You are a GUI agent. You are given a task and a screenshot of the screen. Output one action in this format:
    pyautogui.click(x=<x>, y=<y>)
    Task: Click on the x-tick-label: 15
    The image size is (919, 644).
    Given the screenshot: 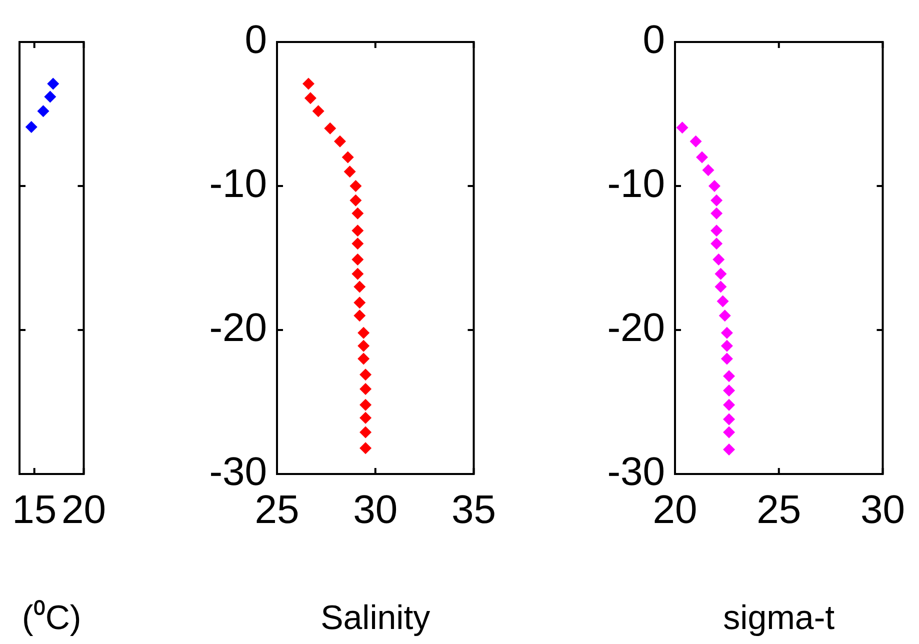 What is the action you would take?
    pyautogui.click(x=34, y=510)
    